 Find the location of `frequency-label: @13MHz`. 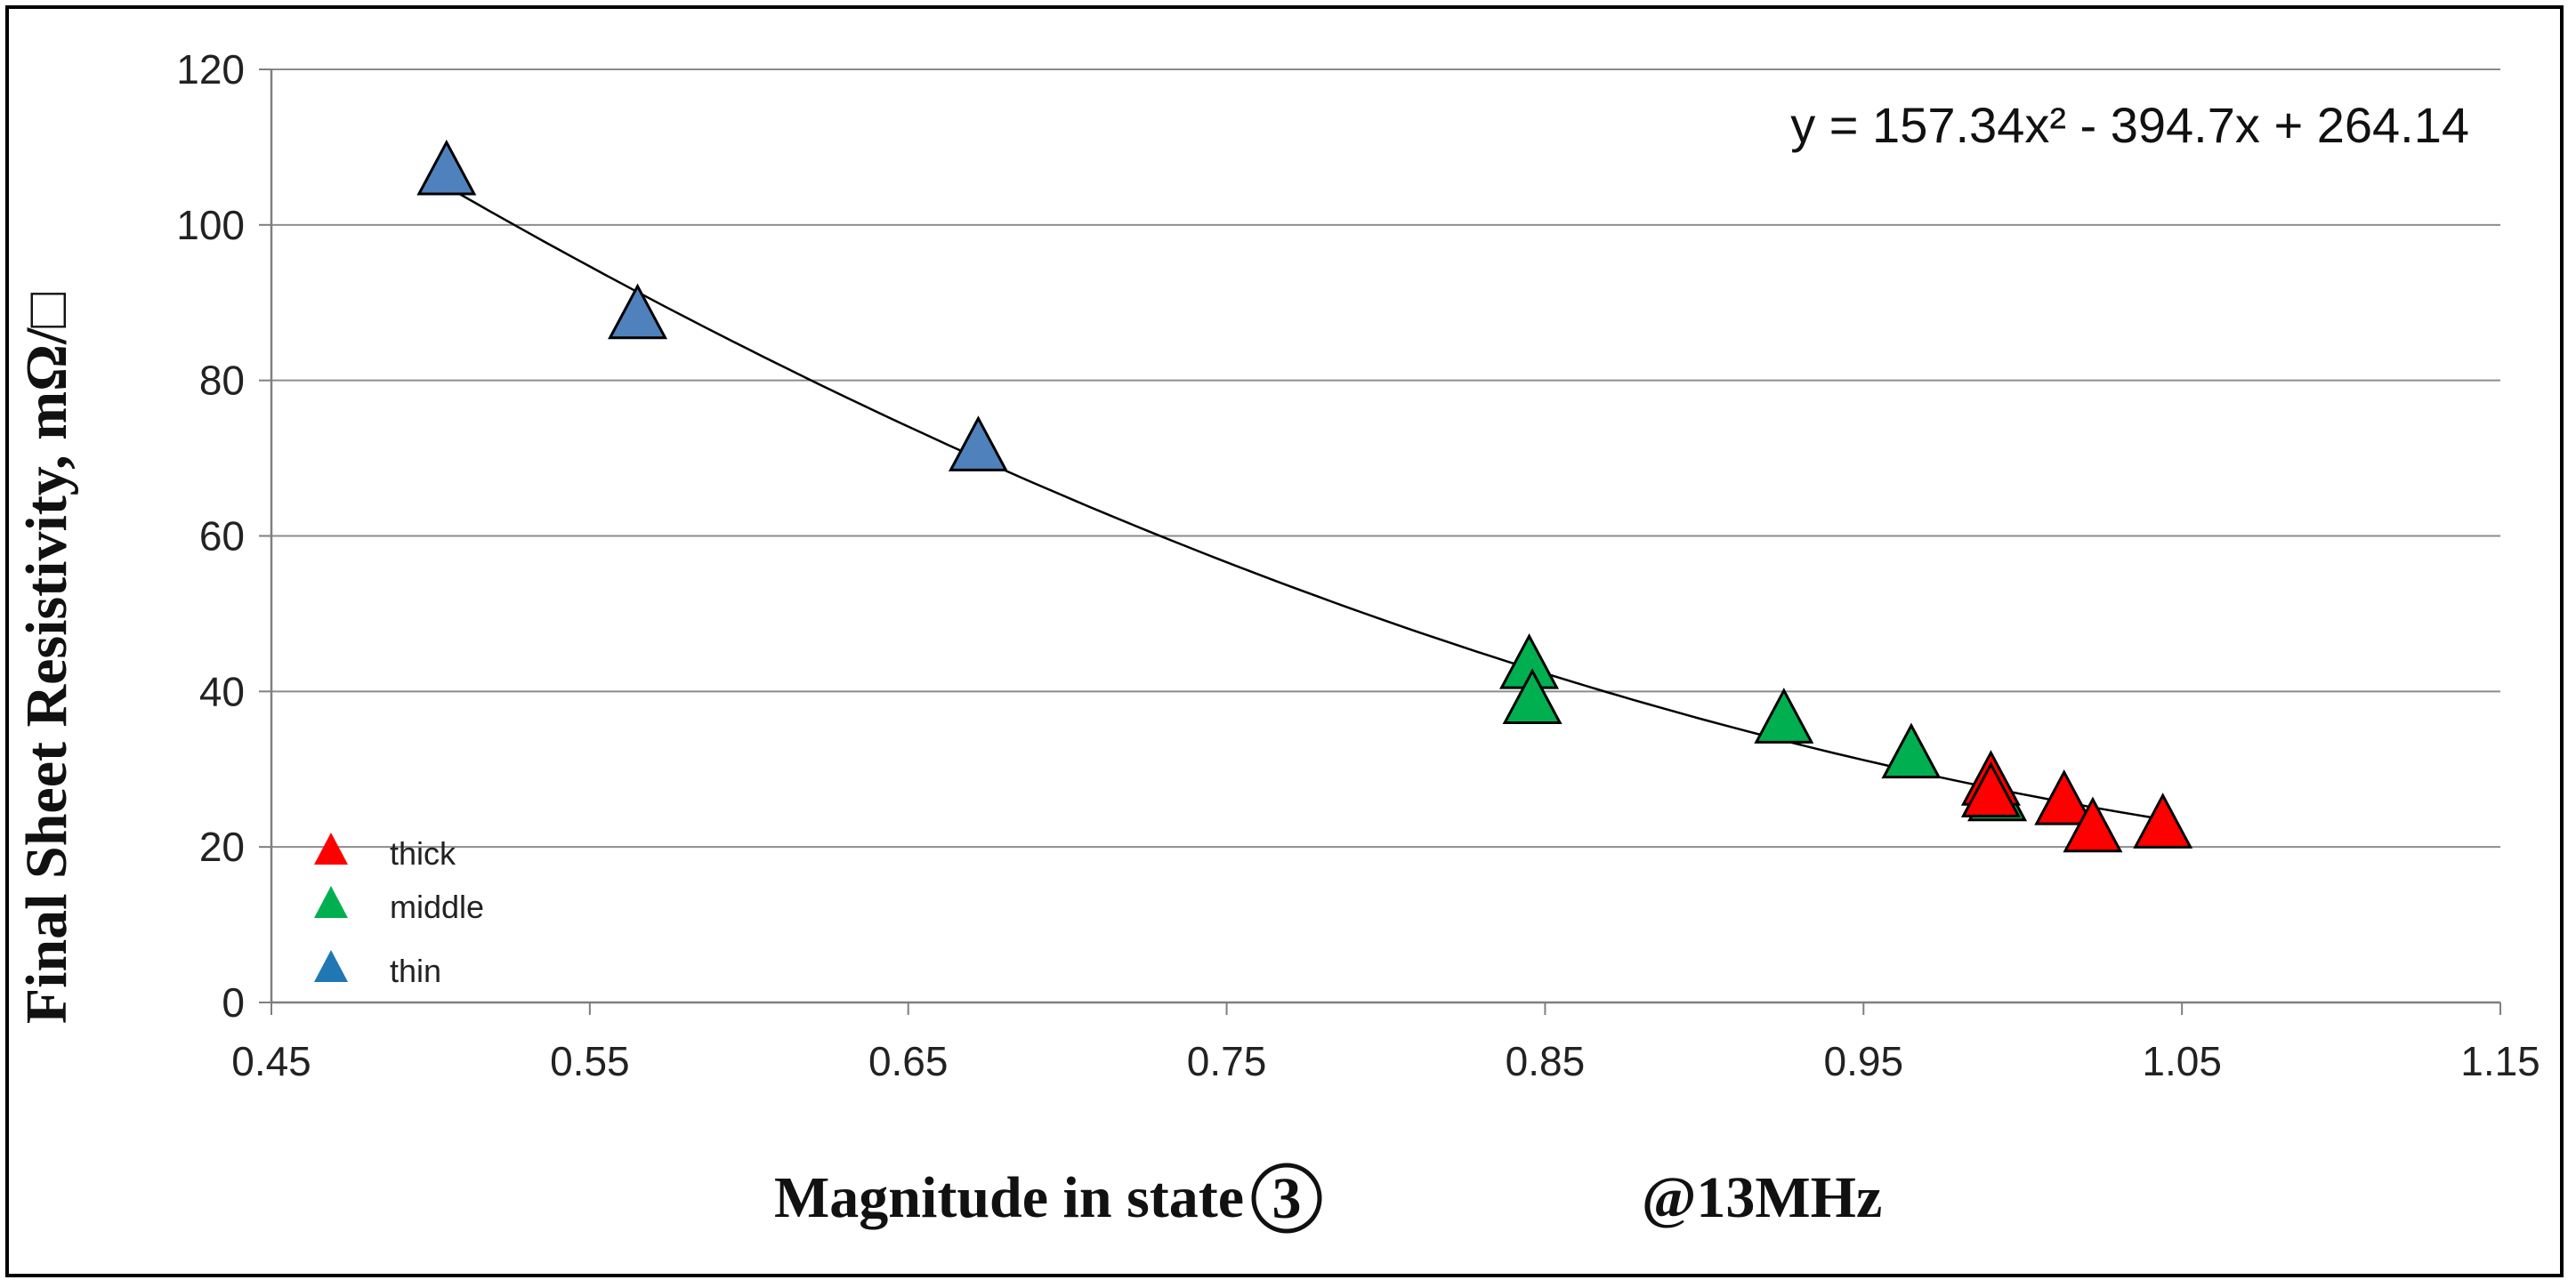

frequency-label: @13MHz is located at coordinates (1762, 1197).